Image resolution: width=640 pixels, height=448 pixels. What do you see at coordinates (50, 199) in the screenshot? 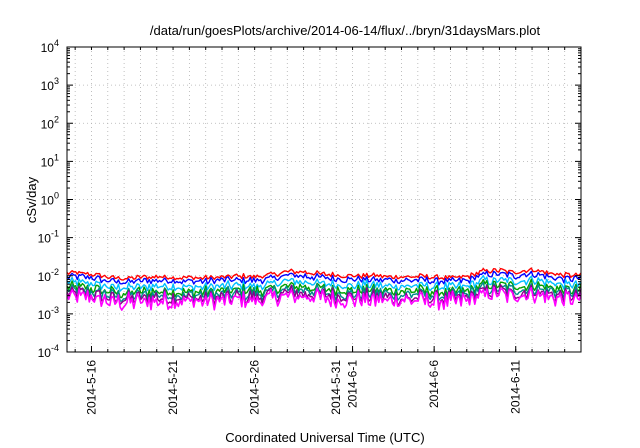
I see `y-tick-label: 10⁰` at bounding box center [50, 199].